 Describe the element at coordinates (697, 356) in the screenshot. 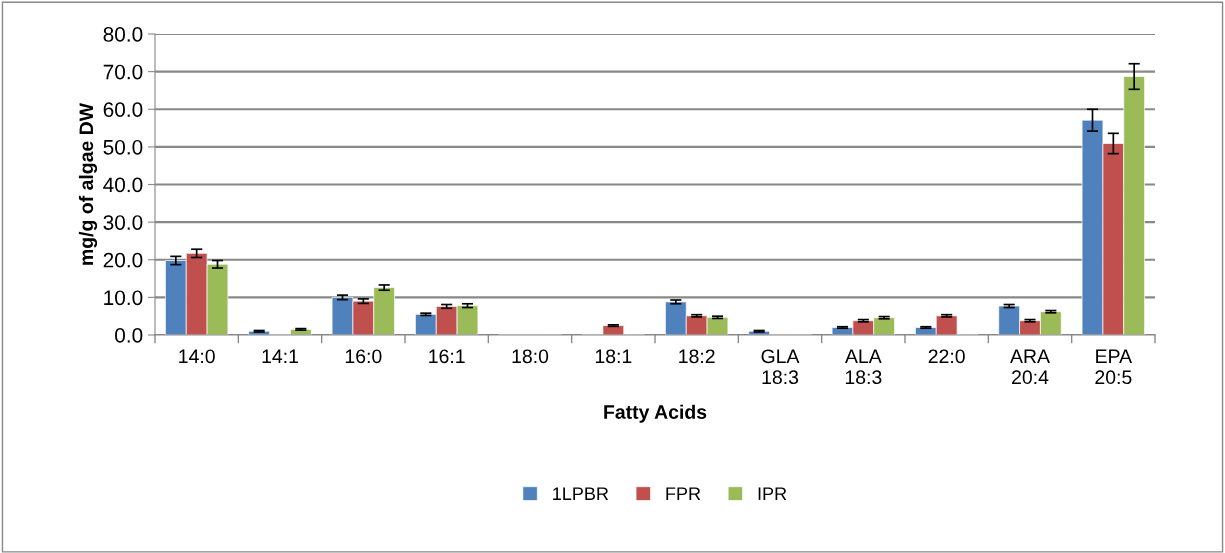

I see `x-tick-label: 18:2` at that location.